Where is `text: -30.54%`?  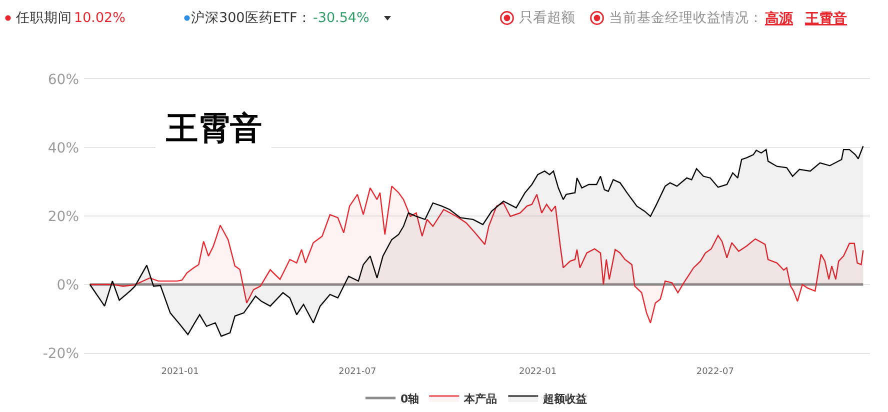
text: -30.54% is located at coordinates (341, 18).